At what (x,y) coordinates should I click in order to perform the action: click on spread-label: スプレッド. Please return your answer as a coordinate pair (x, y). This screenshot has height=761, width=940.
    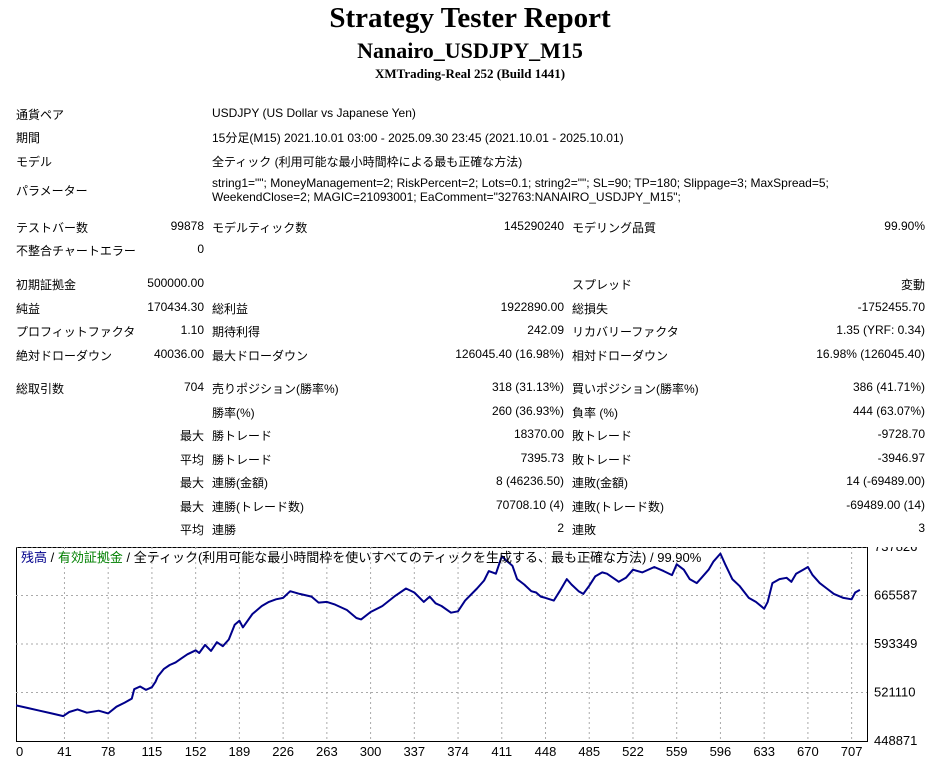
    Looking at the image, I should click on (602, 285).